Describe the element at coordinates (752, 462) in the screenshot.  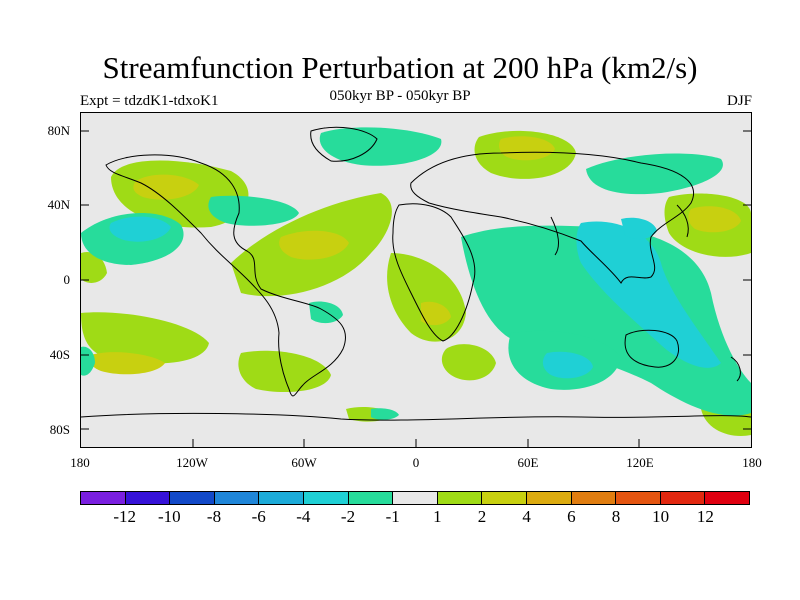
I see `lon-label-180e: 180` at that location.